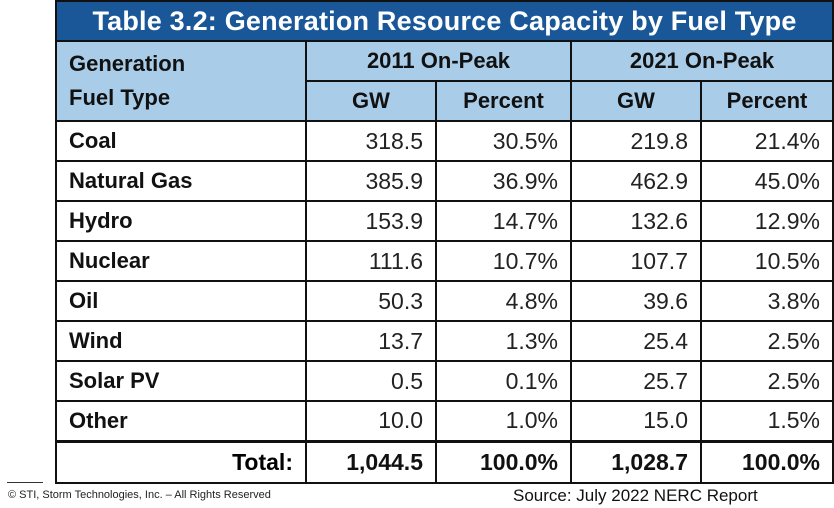 The image size is (834, 508). Describe the element at coordinates (766, 261) in the screenshot. I see `percent-2021-cell: 10.5%` at that location.